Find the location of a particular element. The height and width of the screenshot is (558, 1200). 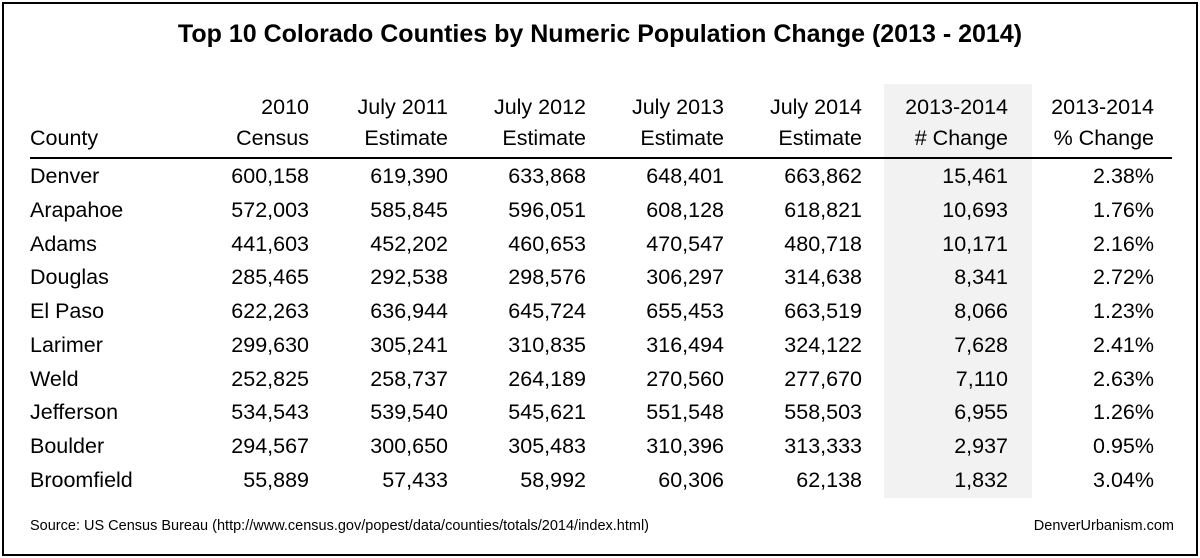

highlight-column-shade is located at coordinates (958, 291).